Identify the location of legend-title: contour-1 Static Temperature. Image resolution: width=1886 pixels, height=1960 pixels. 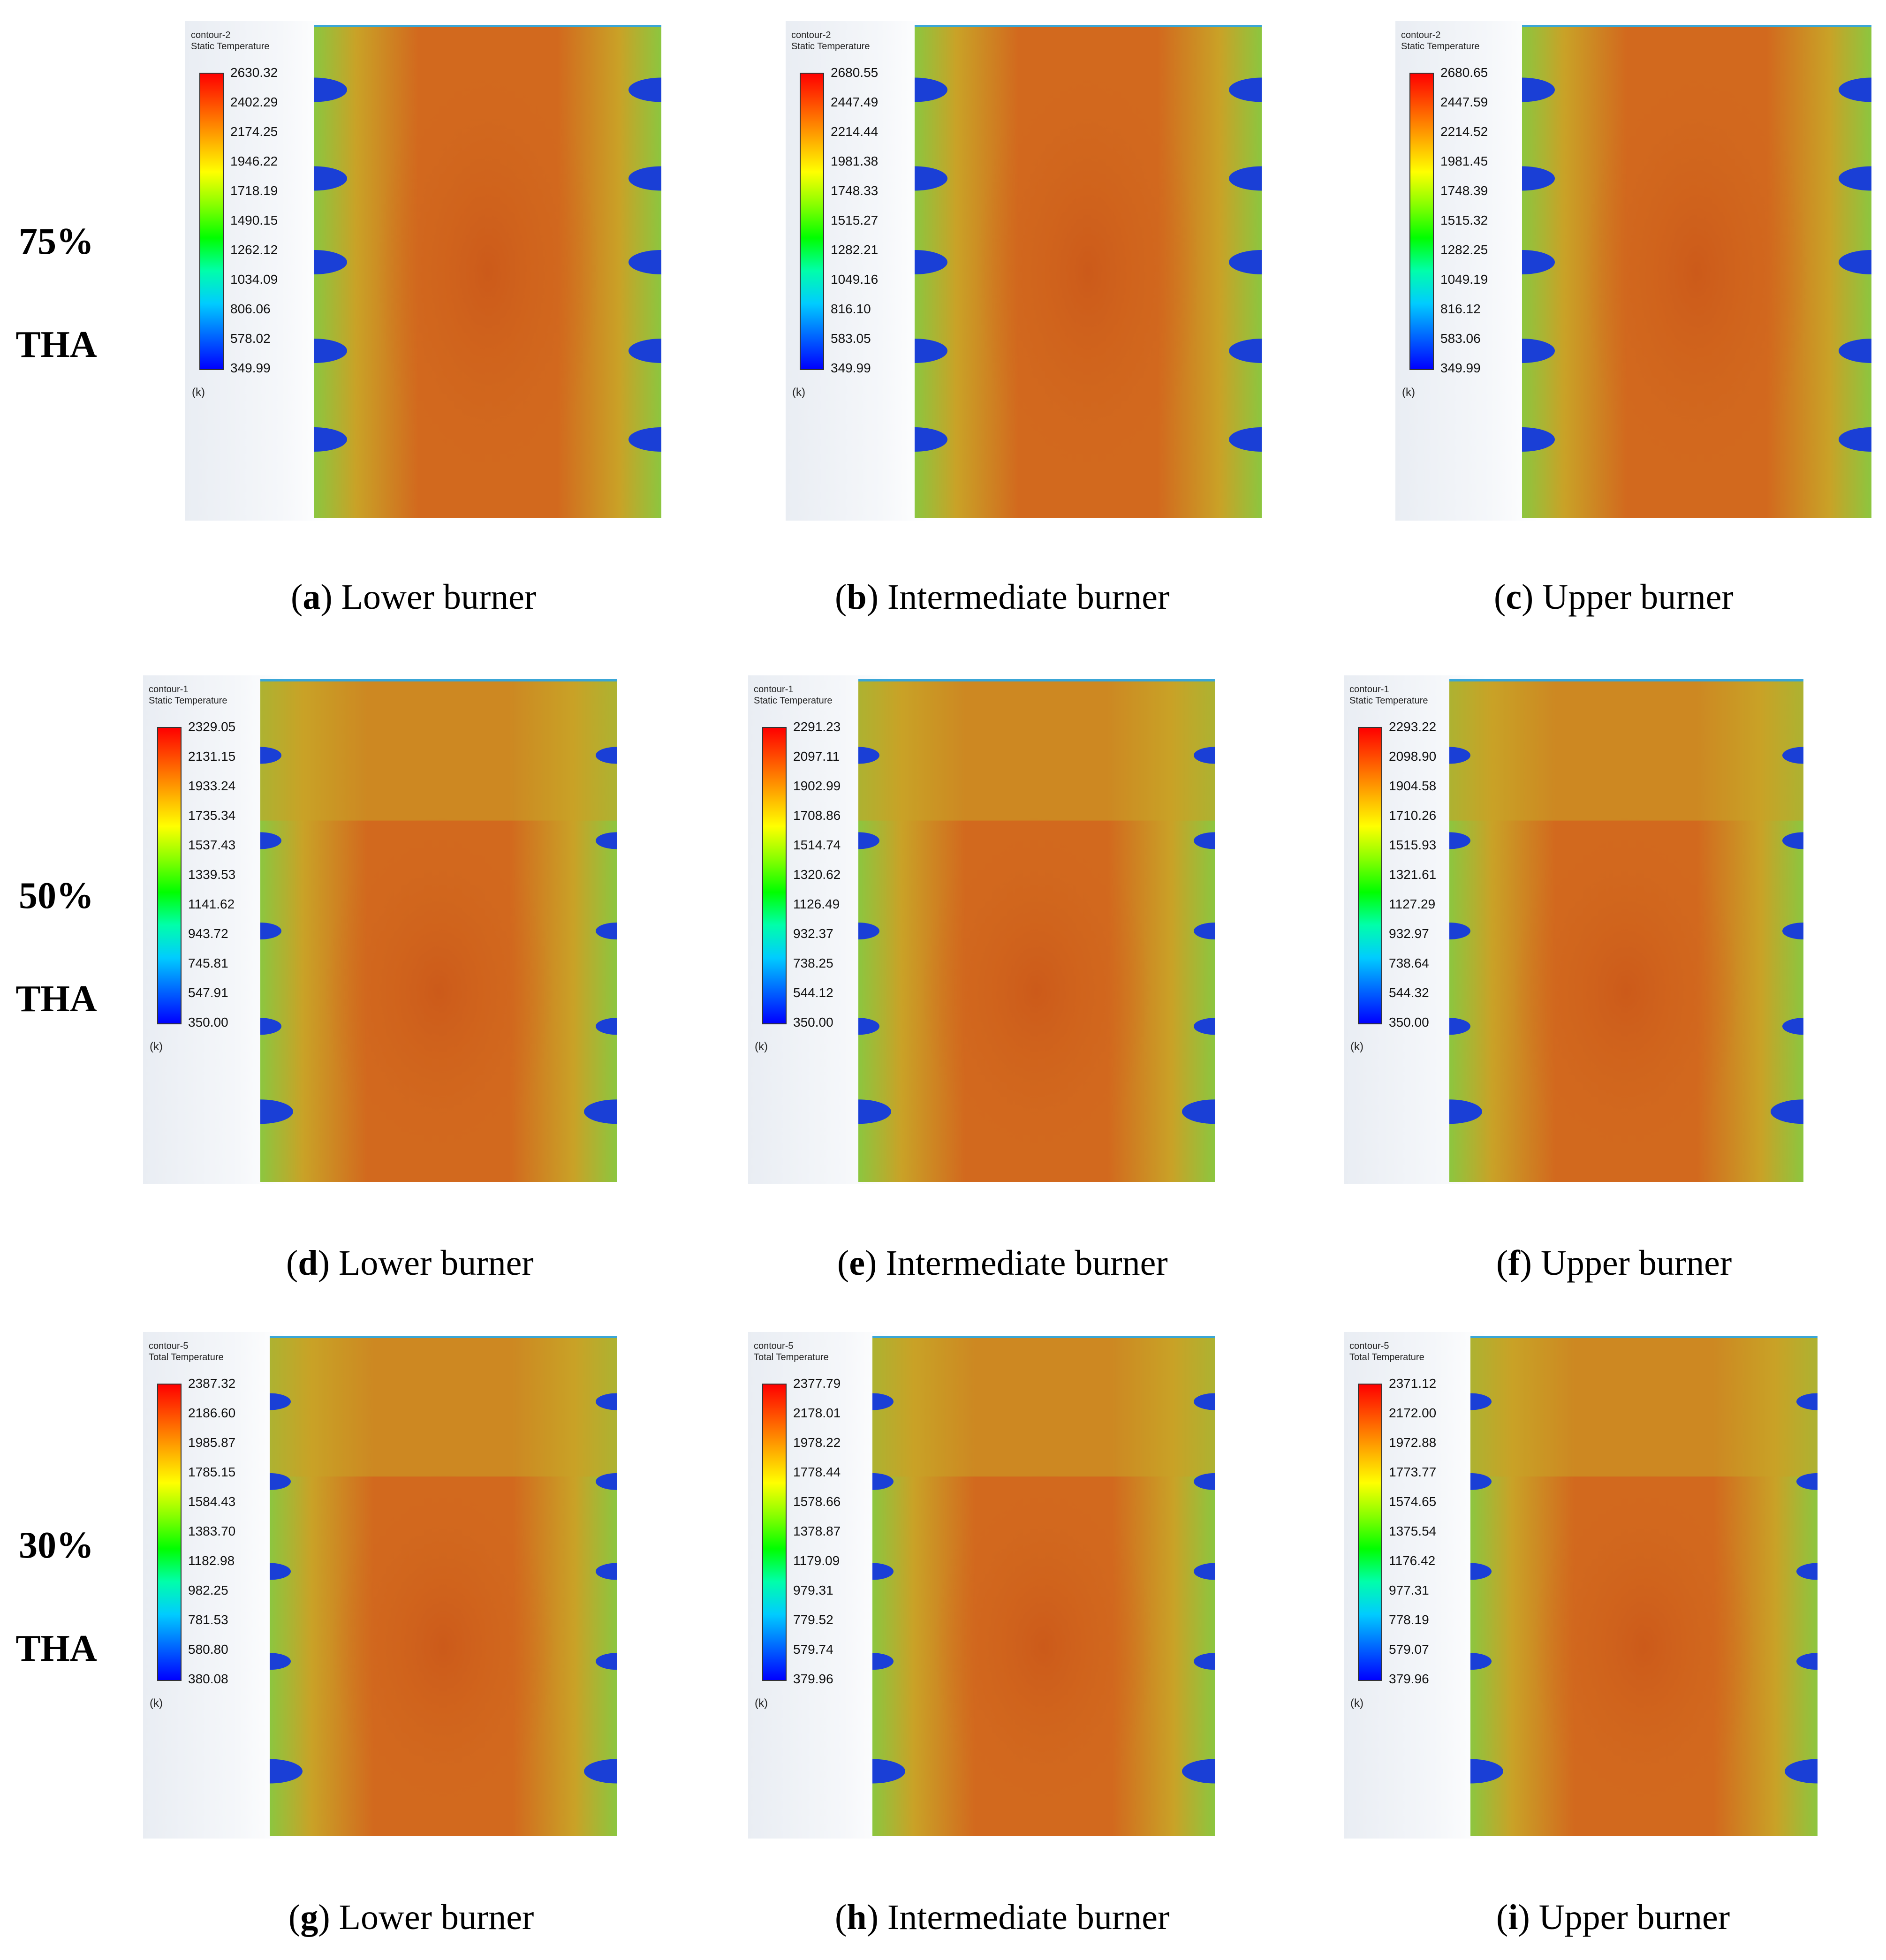
(188, 695).